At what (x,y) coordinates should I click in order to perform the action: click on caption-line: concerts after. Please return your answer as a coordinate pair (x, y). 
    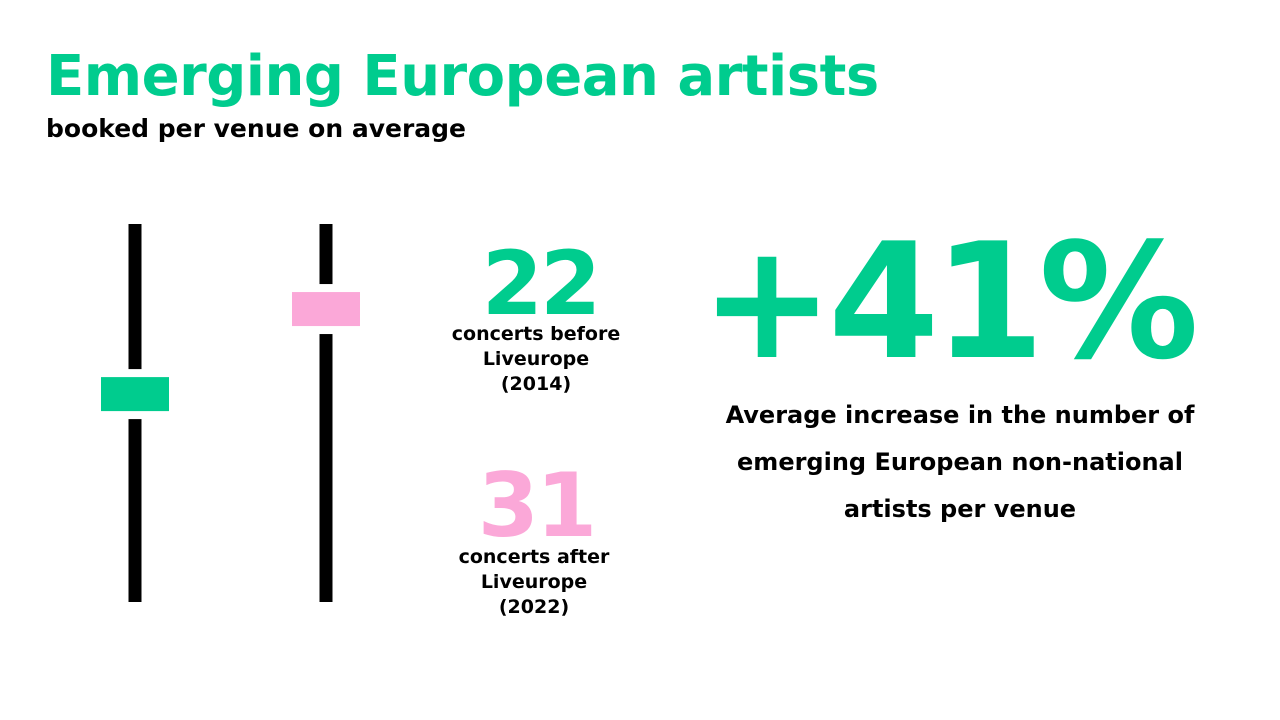
    Looking at the image, I should click on (534, 557).